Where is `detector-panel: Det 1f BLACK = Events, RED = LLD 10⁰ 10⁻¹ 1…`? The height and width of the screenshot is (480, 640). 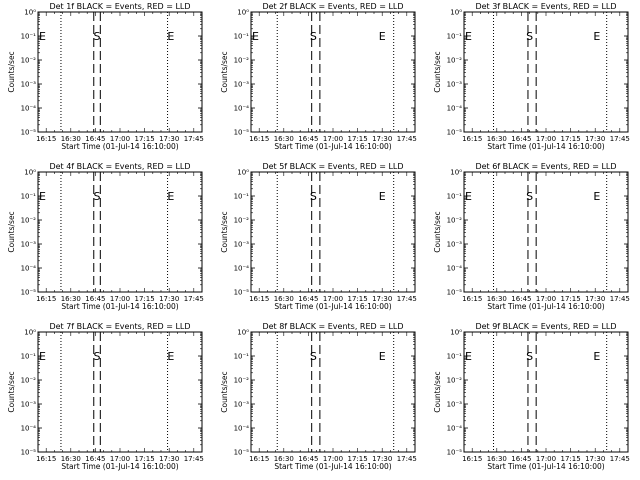
detector-panel: Det 1f BLACK = Events, RED = LLD 10⁰ 10⁻¹ 1… is located at coordinates (105, 76).